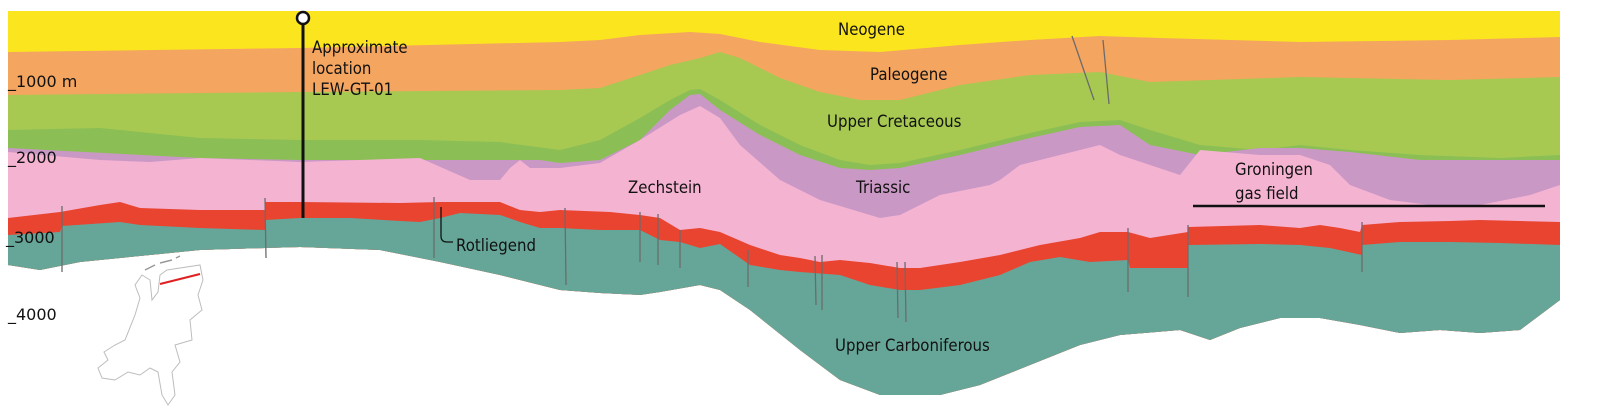  Describe the element at coordinates (150, 335) in the screenshot. I see `netherlands-map-icon` at that location.